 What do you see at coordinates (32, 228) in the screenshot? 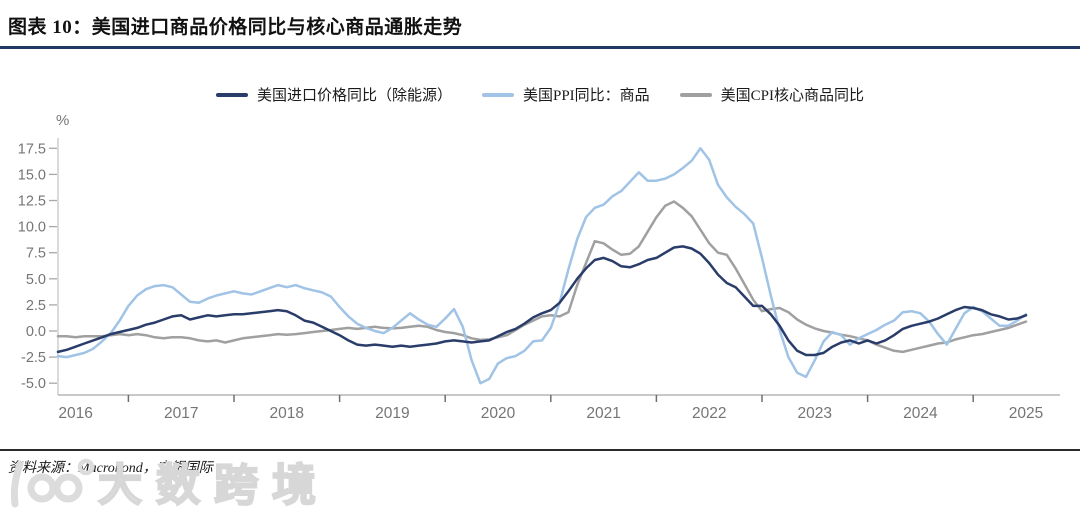
I see `y-tick-label: 10.0` at bounding box center [32, 228].